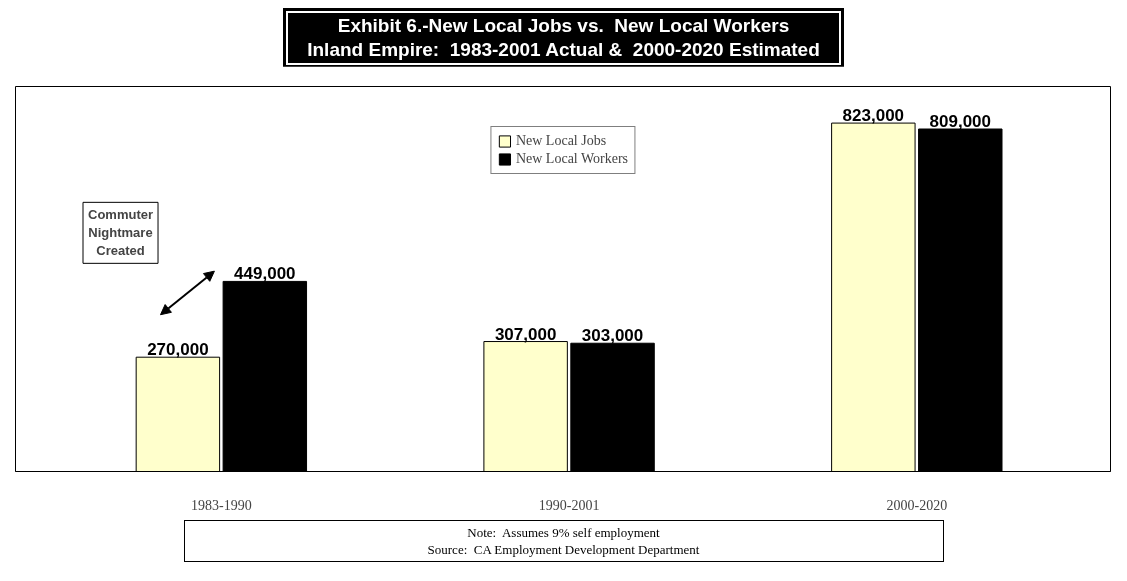 The width and height of the screenshot is (1127, 581). Describe the element at coordinates (960, 122) in the screenshot. I see `data-label: 809,000` at that location.